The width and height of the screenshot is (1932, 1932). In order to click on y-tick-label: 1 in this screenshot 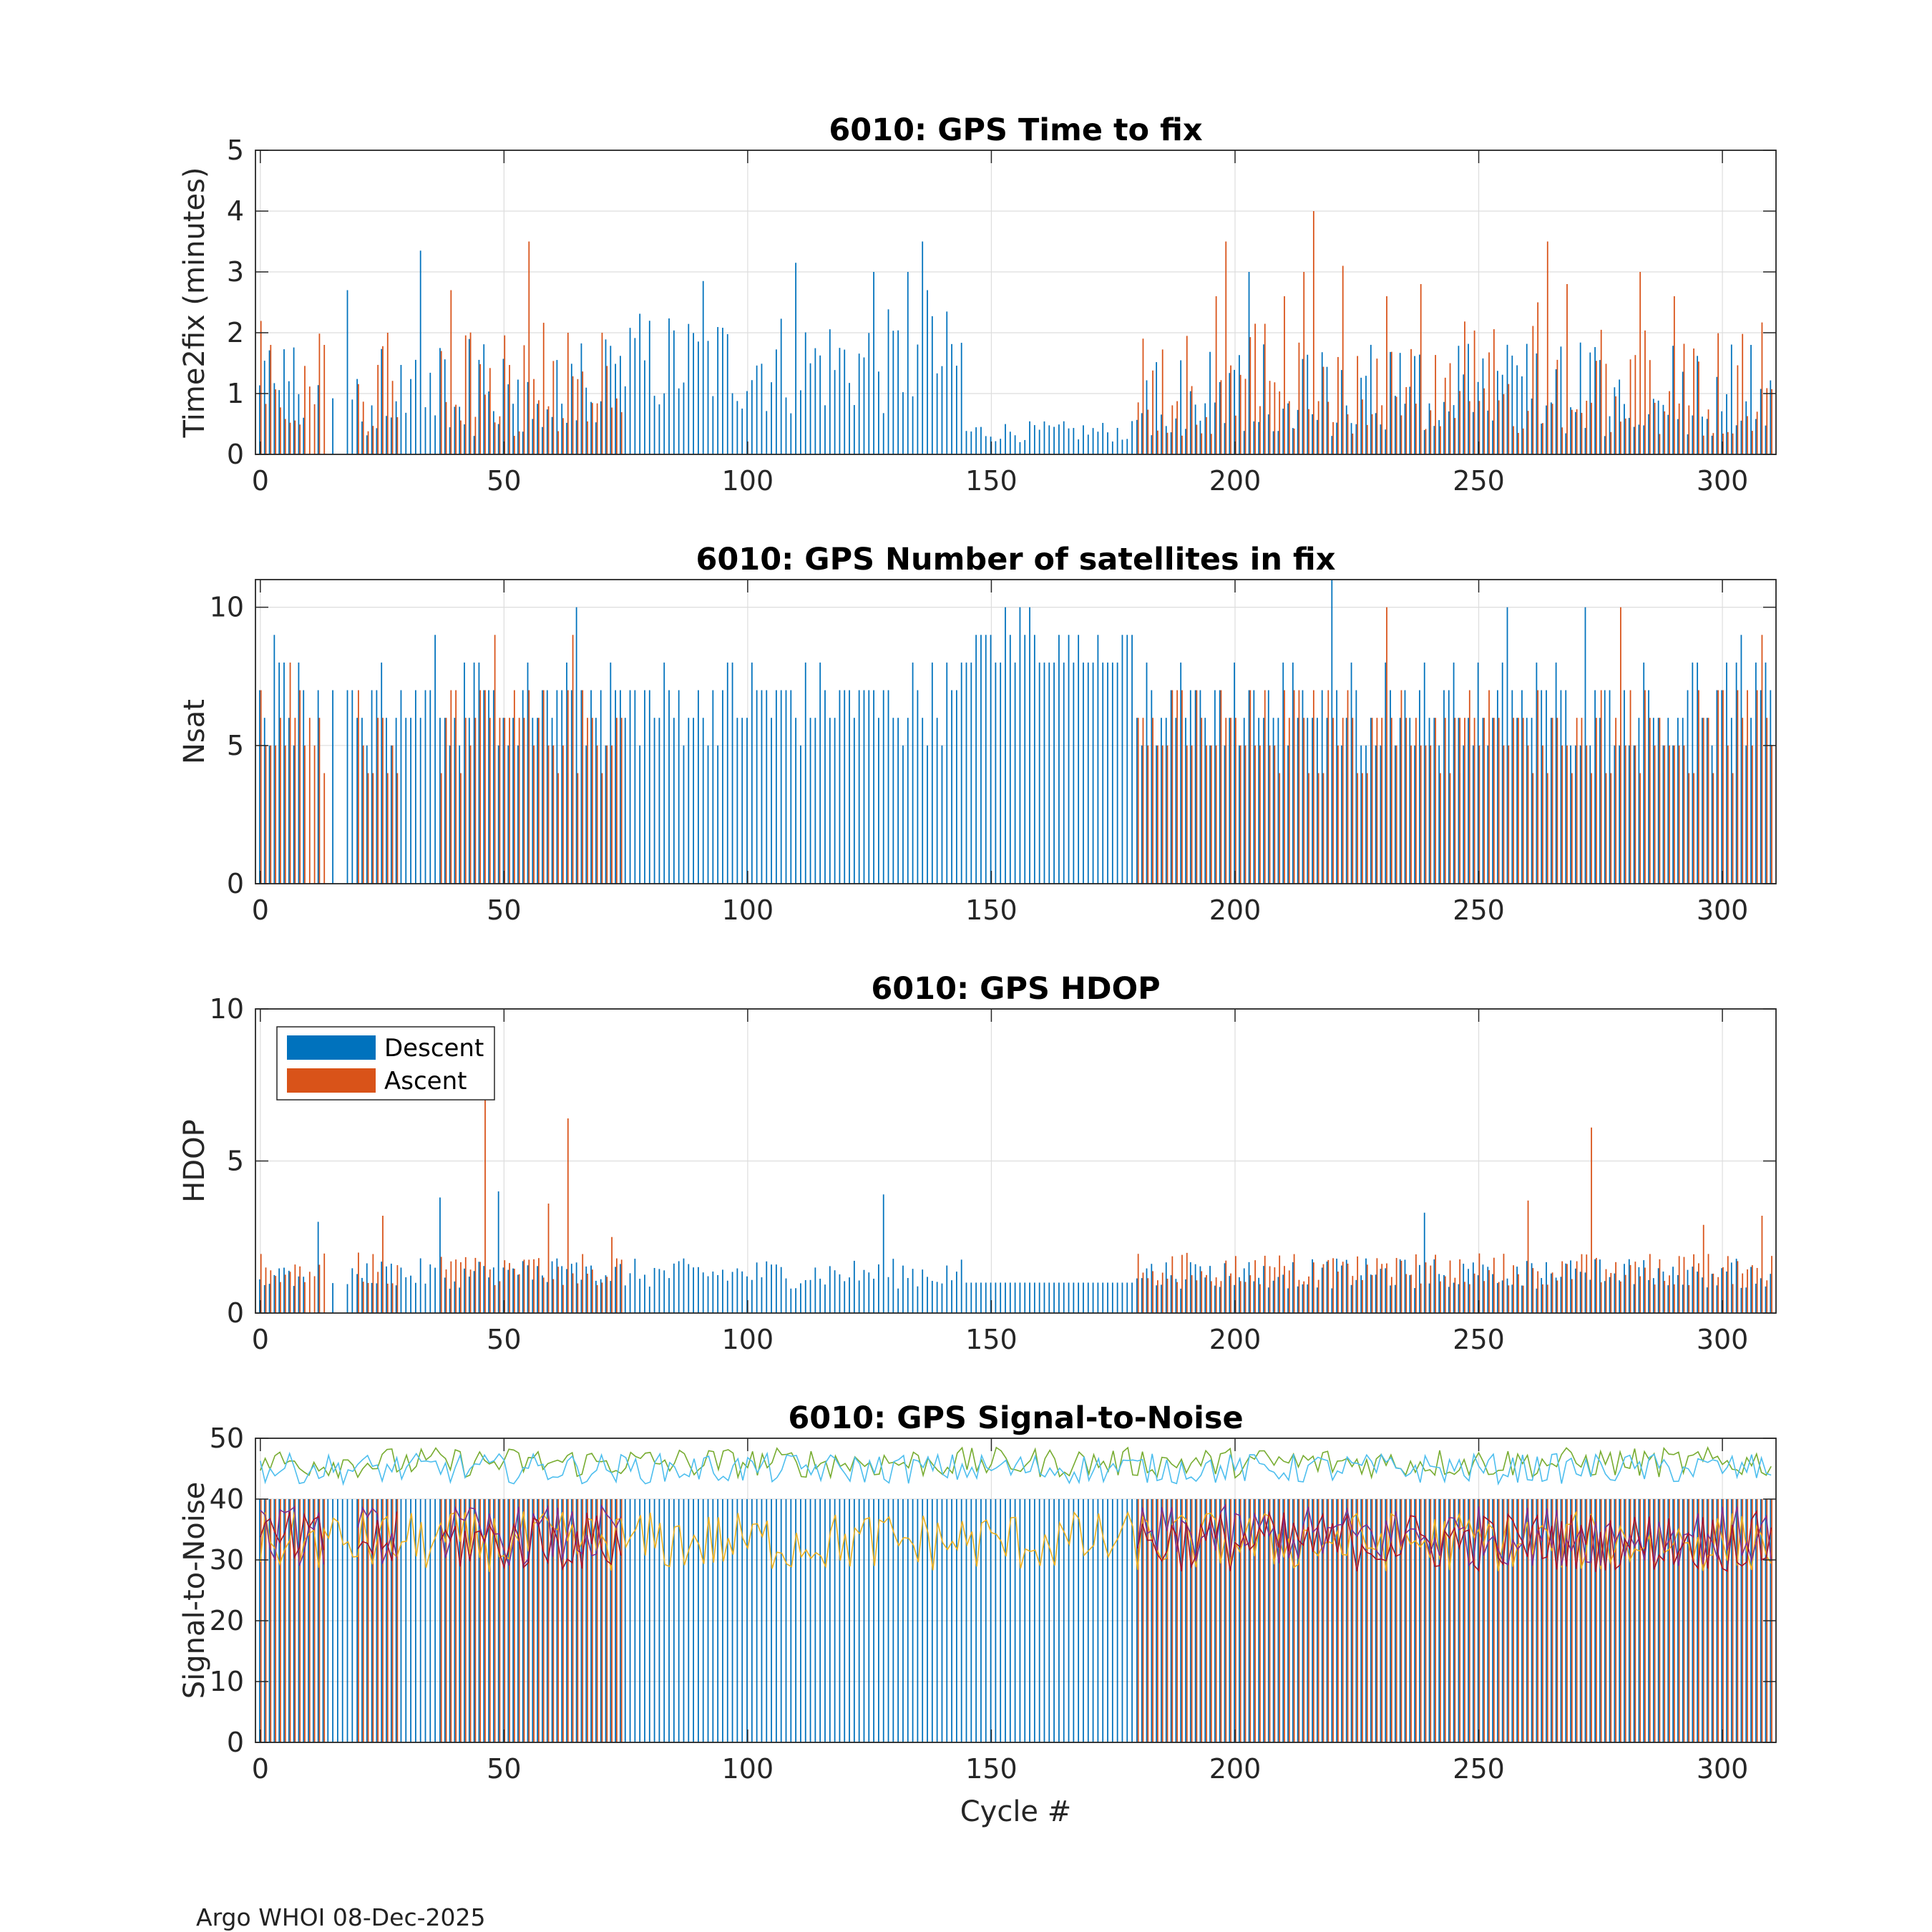, I will do `click(235, 393)`.